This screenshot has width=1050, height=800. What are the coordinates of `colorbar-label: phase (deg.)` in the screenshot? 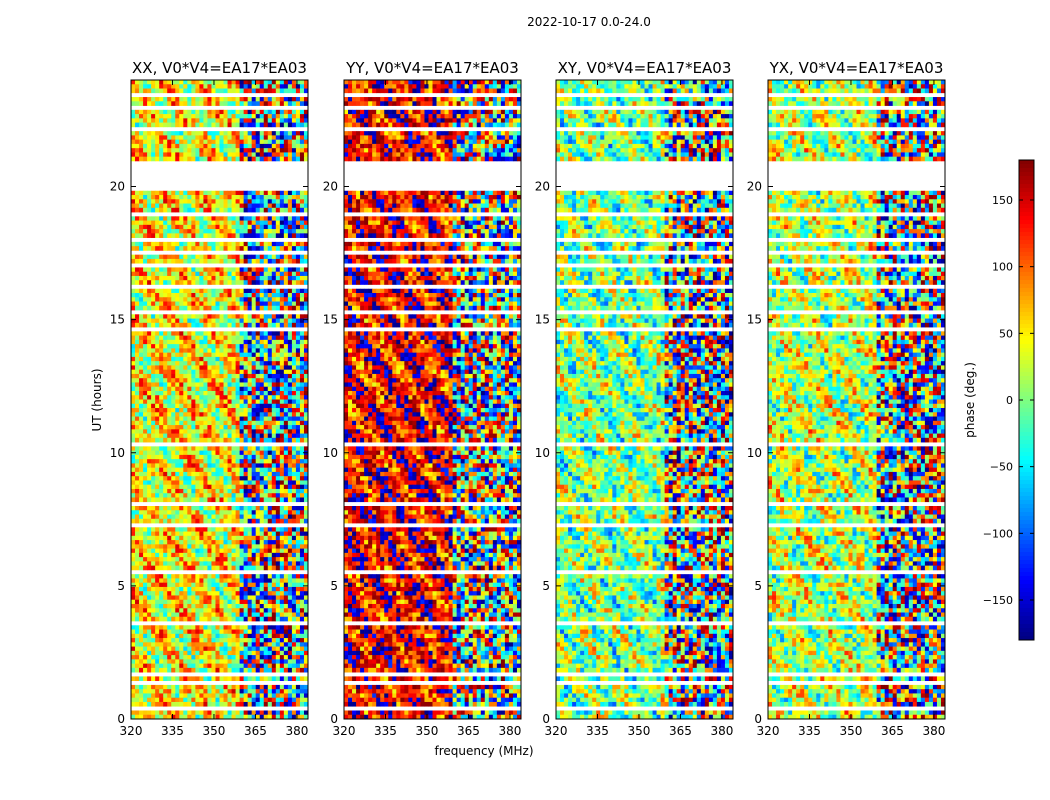 It's located at (970, 400).